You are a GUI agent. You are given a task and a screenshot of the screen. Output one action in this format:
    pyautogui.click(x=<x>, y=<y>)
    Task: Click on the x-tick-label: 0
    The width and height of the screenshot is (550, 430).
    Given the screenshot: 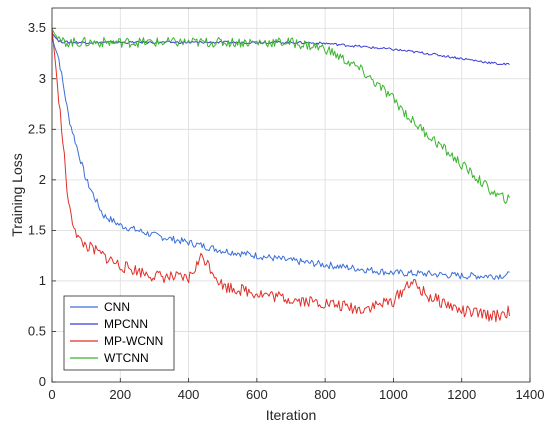 What is the action you would take?
    pyautogui.click(x=51, y=394)
    